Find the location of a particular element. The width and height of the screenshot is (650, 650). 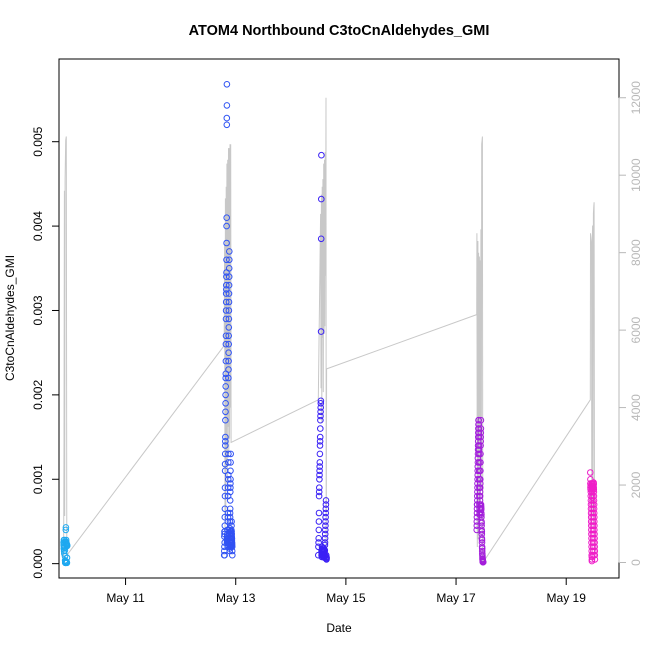

y-tick-label: 0.005 is located at coordinates (38, 141).